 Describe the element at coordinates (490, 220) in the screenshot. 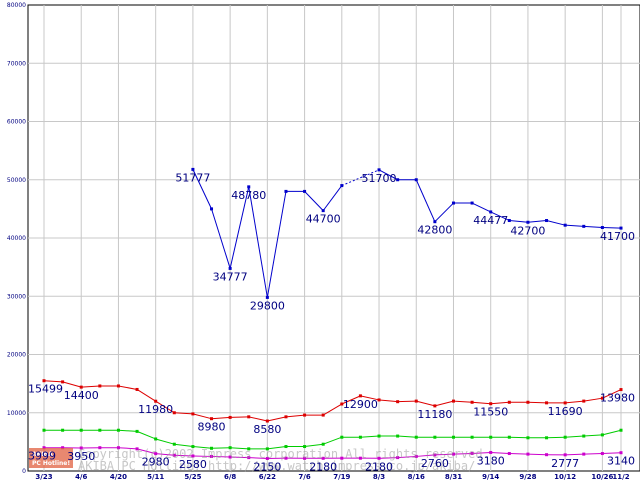

I see `data-label: 44477` at that location.